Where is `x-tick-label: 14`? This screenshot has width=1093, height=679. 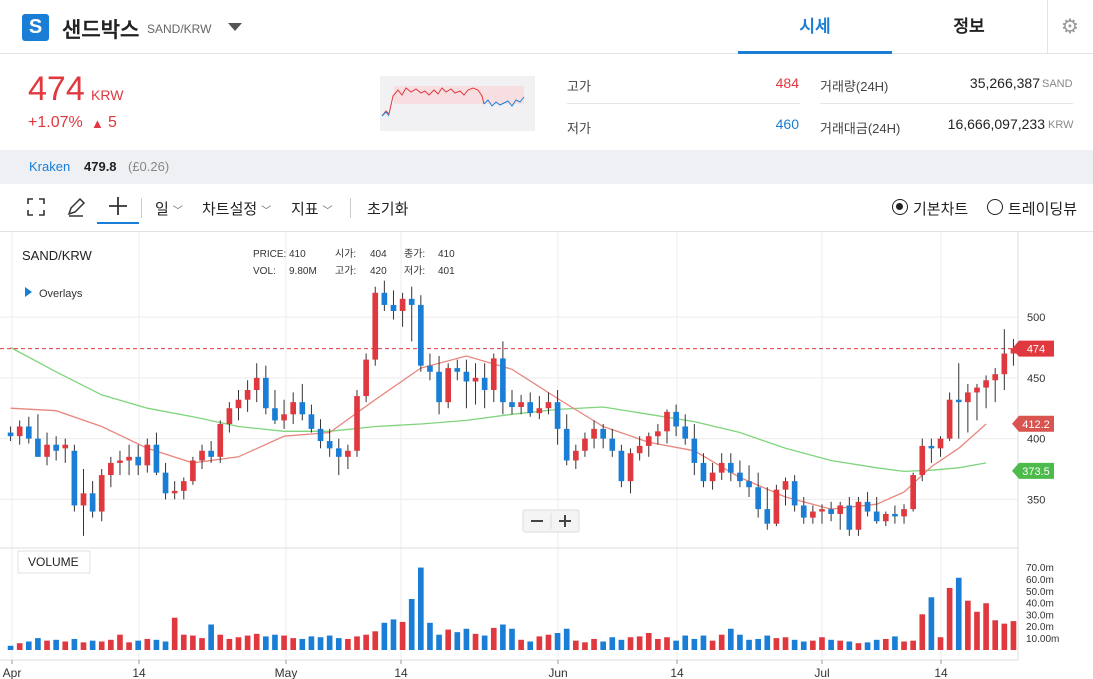 x-tick-label: 14 is located at coordinates (139, 672).